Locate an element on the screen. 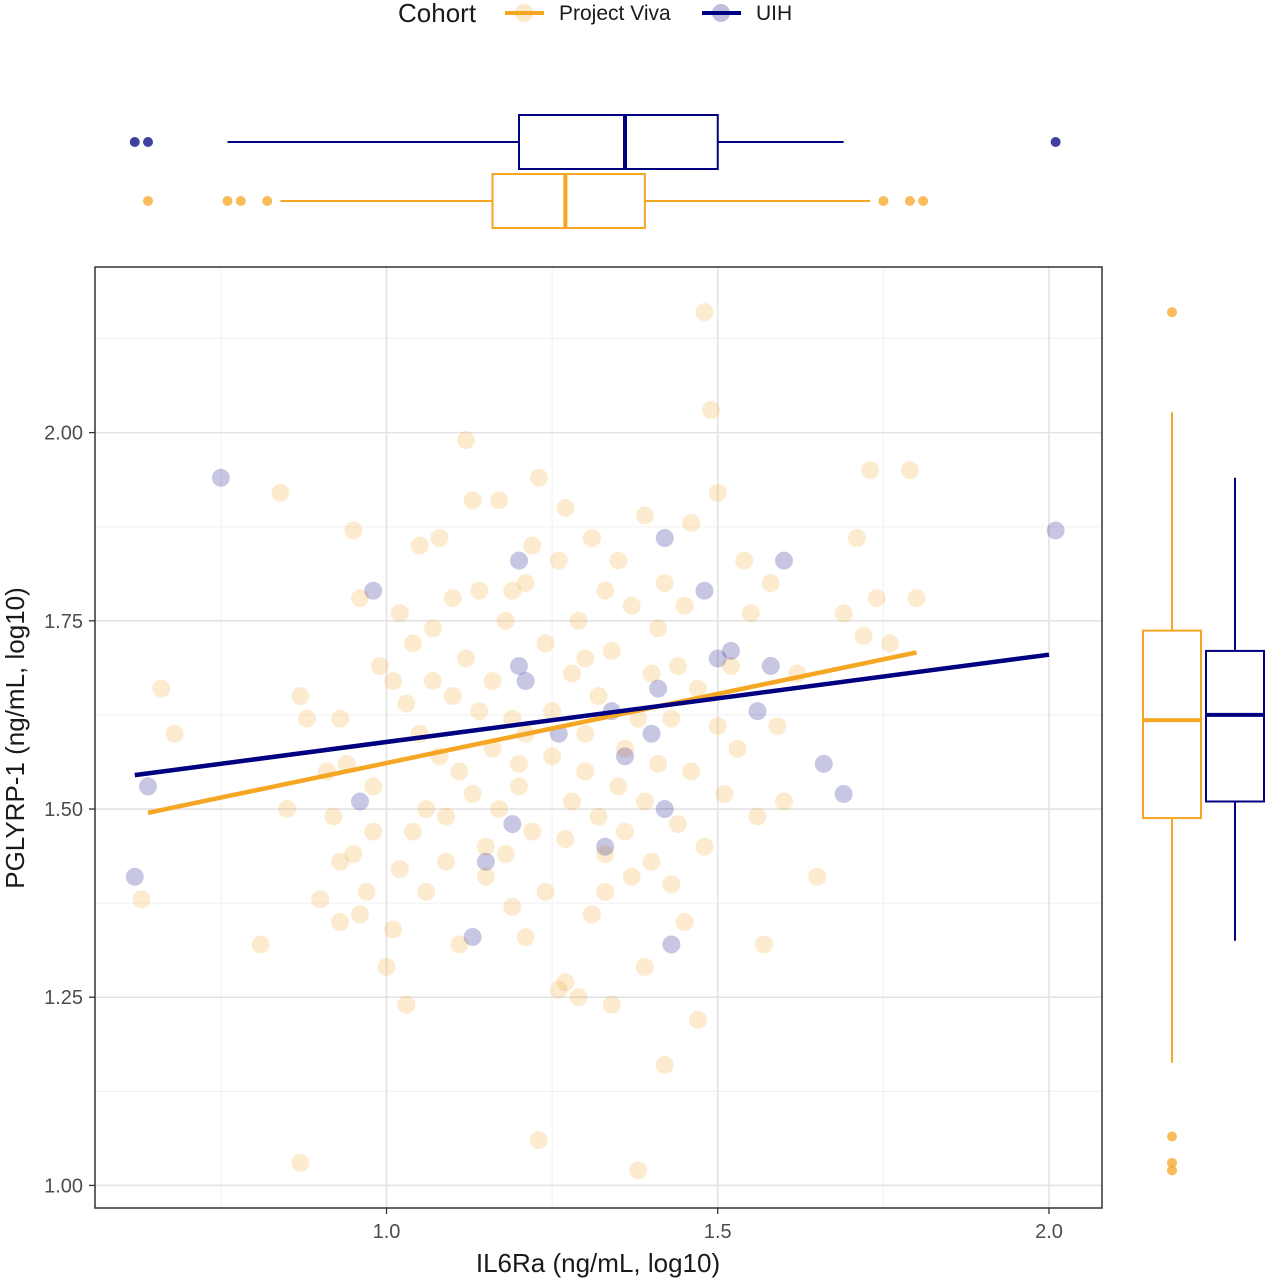  regression-lines is located at coordinates (592, 732).